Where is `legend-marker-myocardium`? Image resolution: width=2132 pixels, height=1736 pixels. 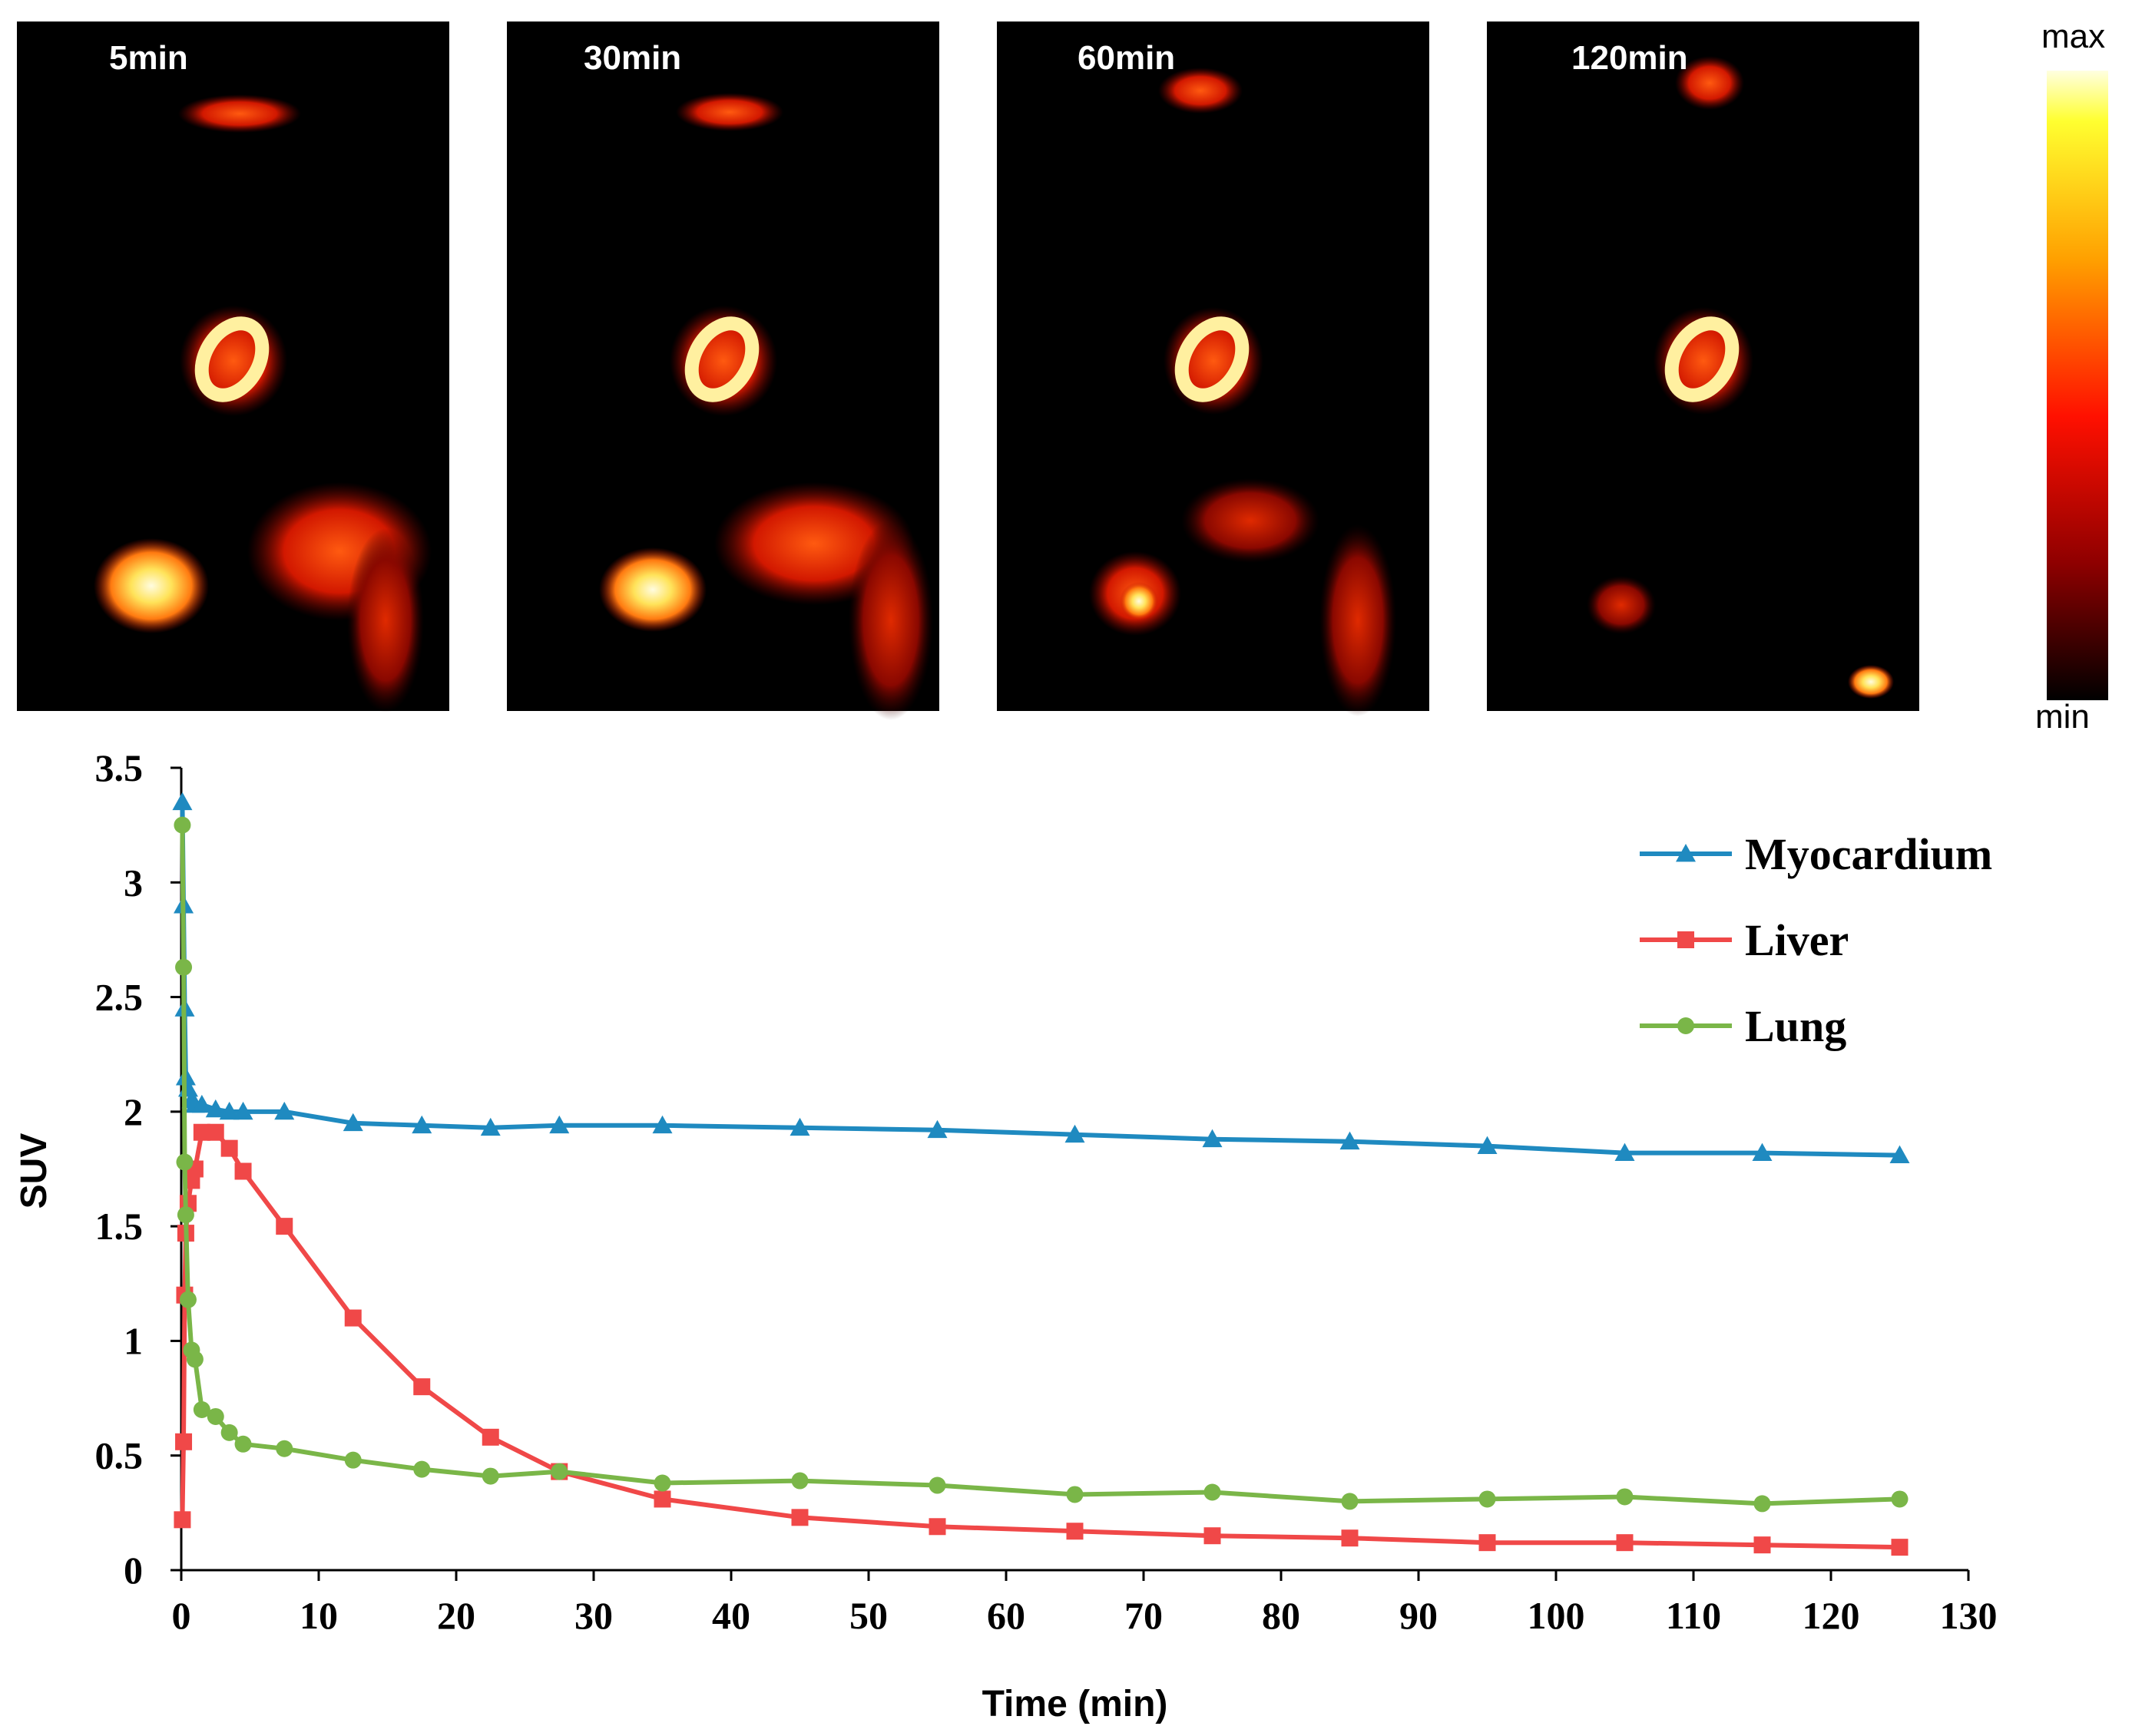
legend-marker-myocardium is located at coordinates (1686, 853).